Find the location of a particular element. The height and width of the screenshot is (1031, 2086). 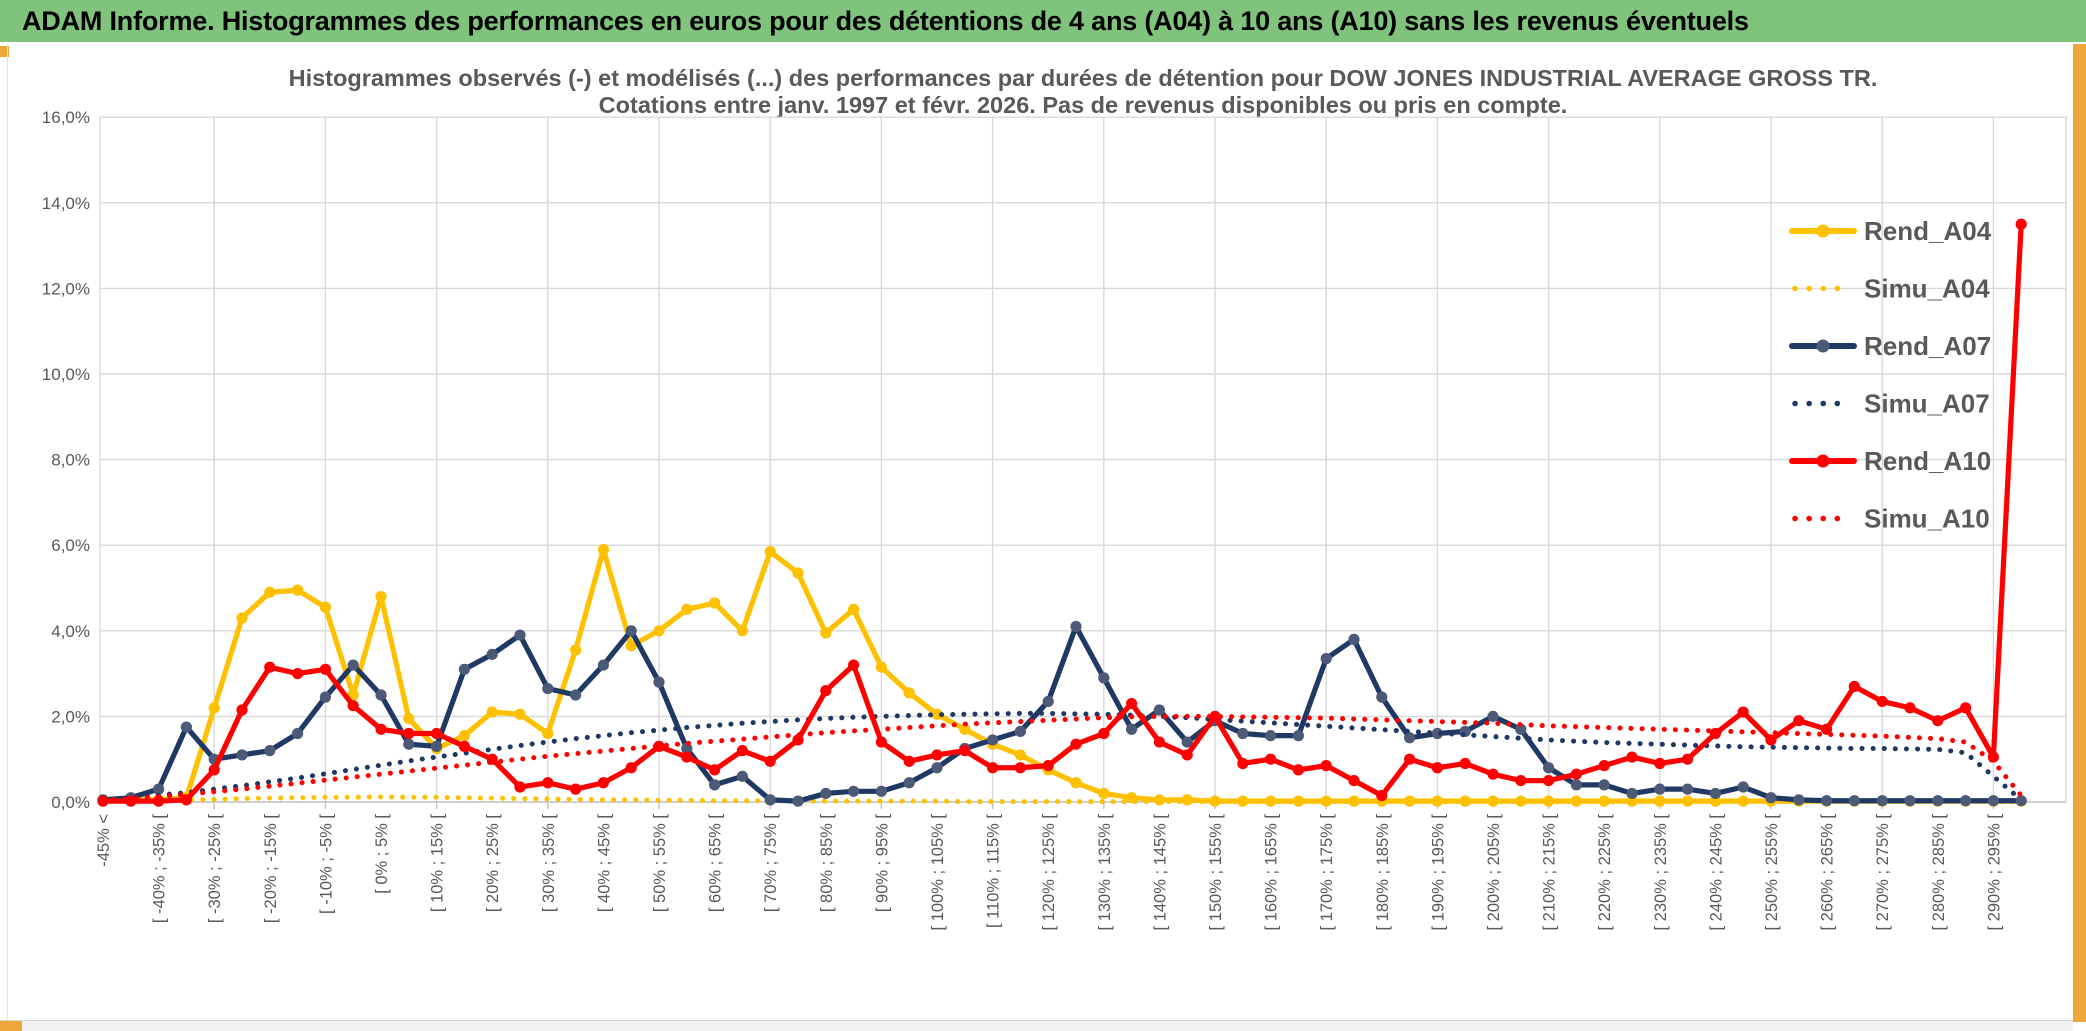

svg-text: [ 160% ; 165% [ is located at coordinates (1272, 872).